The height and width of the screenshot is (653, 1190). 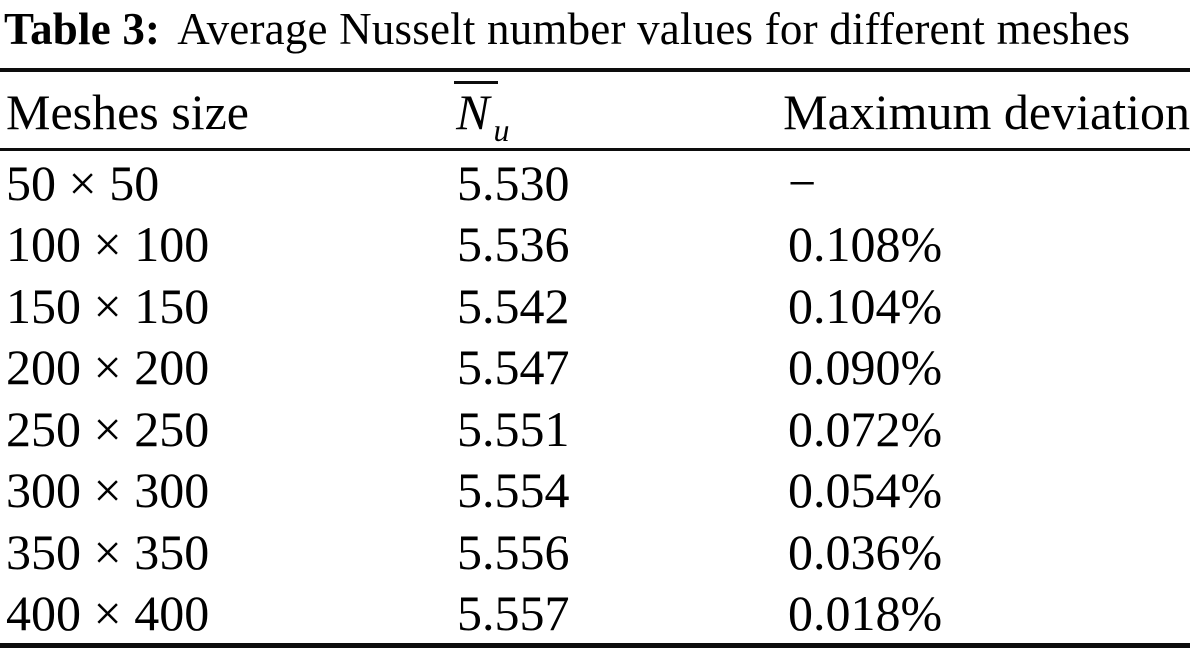 I want to click on deviation-cell: 0.036%, so click(x=865, y=551).